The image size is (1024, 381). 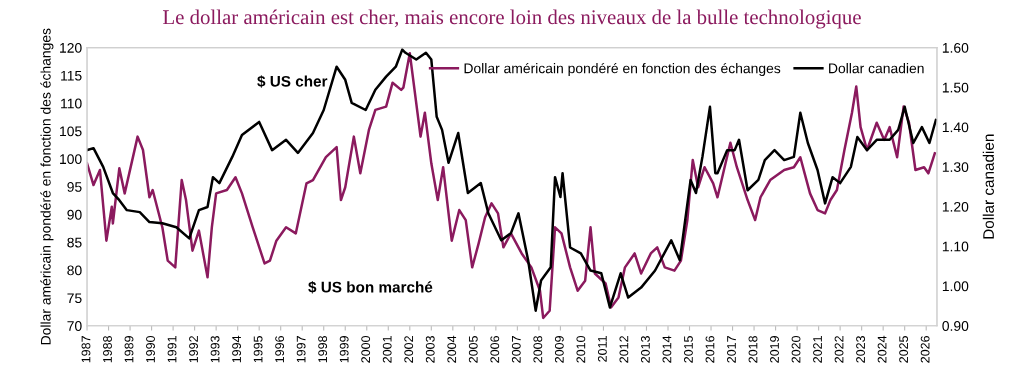 What do you see at coordinates (74, 214) in the screenshot?
I see `y-tick-label: 90` at bounding box center [74, 214].